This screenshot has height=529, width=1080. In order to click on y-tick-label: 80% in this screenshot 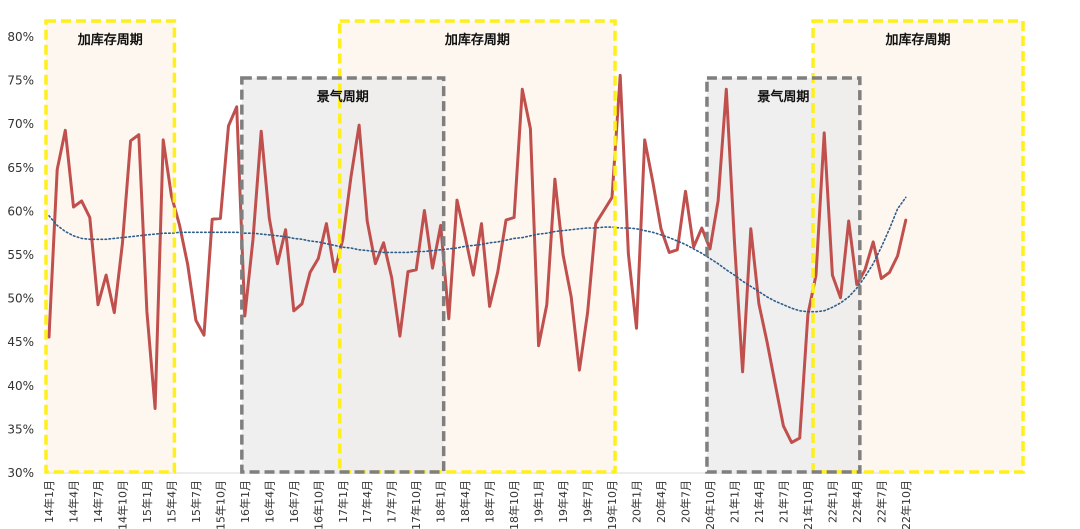, I will do `click(20, 37)`.